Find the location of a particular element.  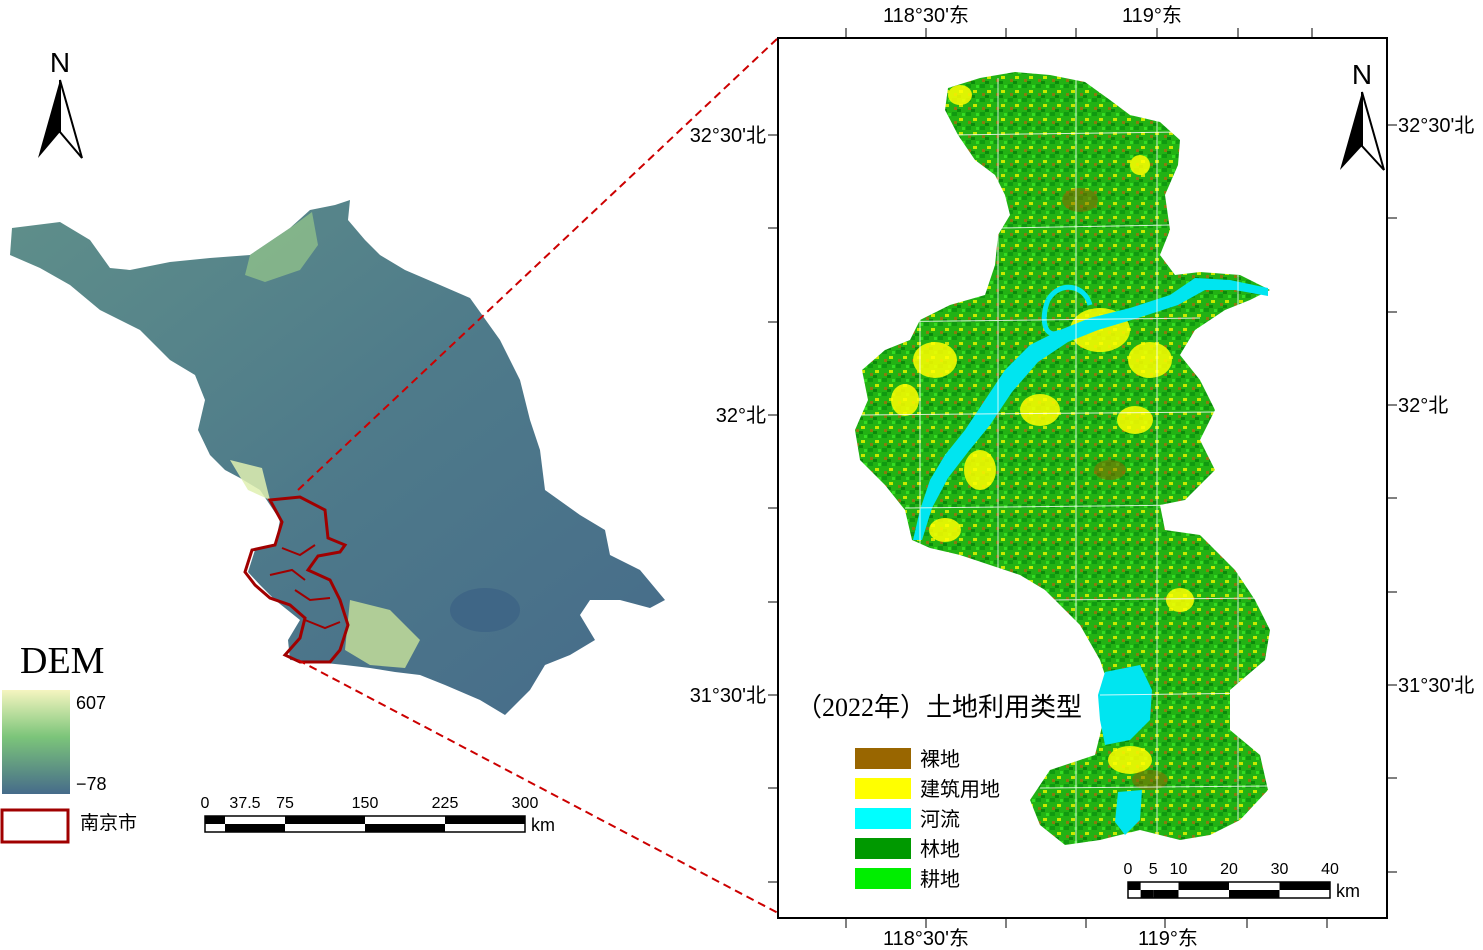

dem-max-label: 607 is located at coordinates (91, 703).